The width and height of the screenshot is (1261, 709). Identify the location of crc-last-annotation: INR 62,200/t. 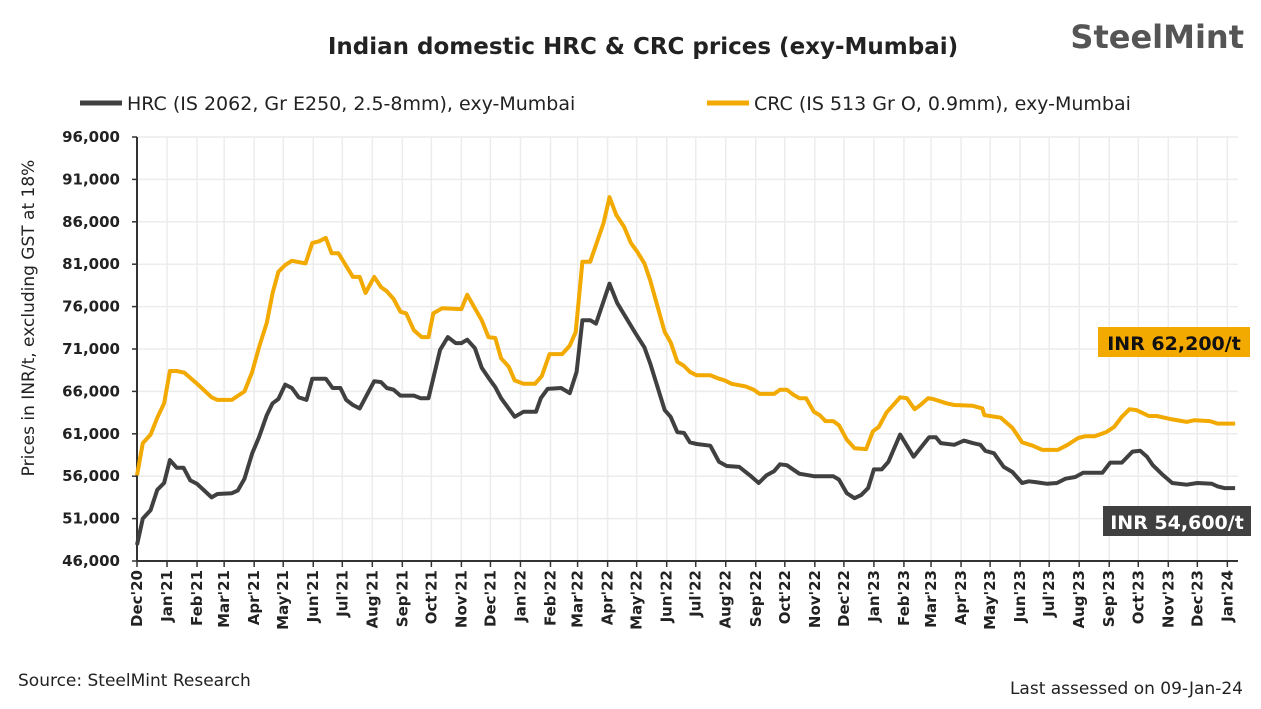
(1174, 342).